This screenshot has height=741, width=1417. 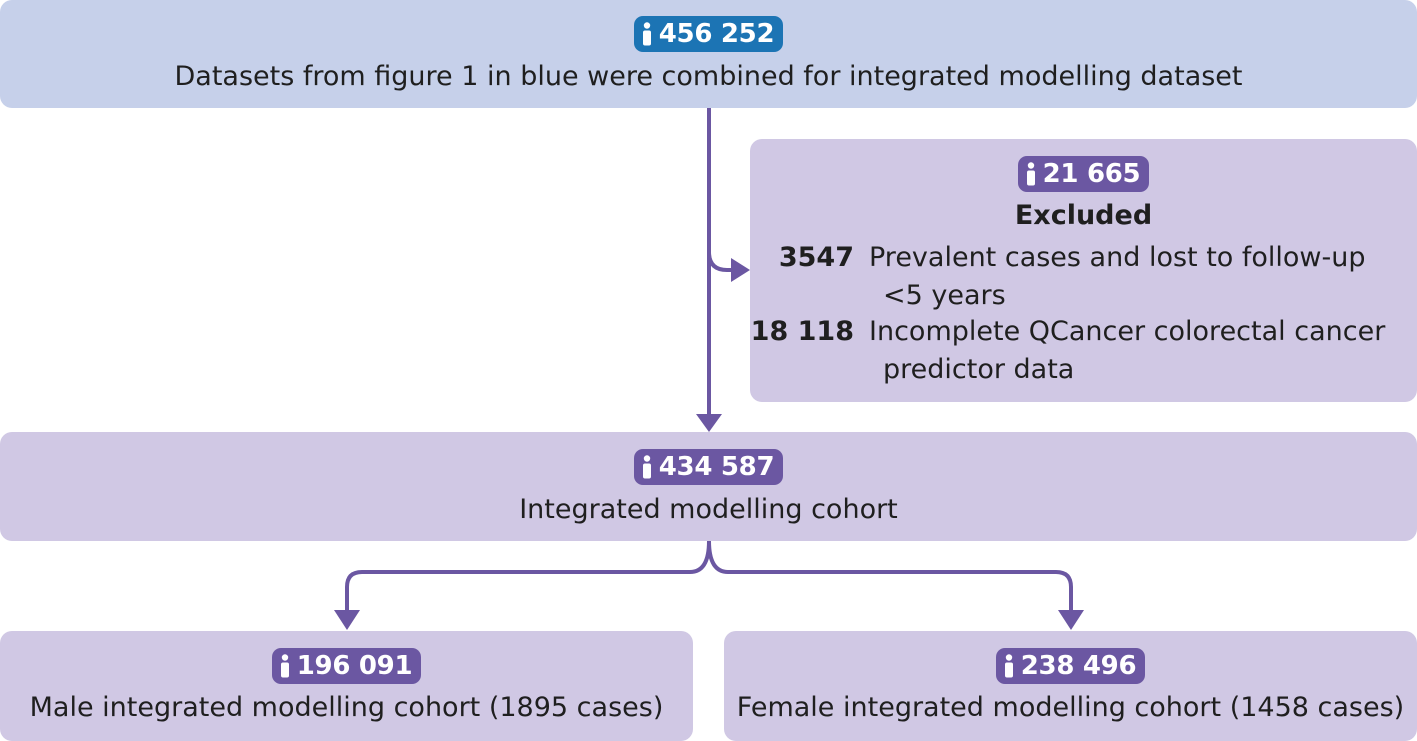 I want to click on female-count: 238 496, so click(x=1078, y=666).